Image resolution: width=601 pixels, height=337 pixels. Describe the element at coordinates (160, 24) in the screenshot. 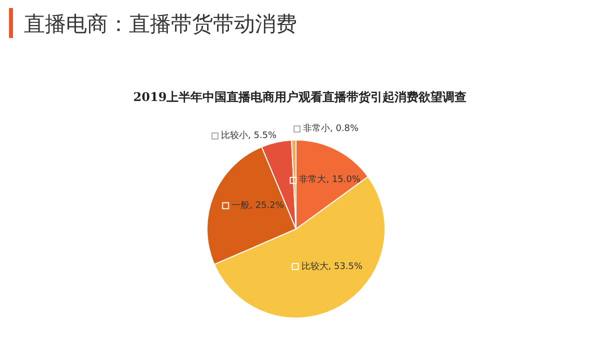

I see `chart-title: 直播电商：直播带货带动消费` at that location.